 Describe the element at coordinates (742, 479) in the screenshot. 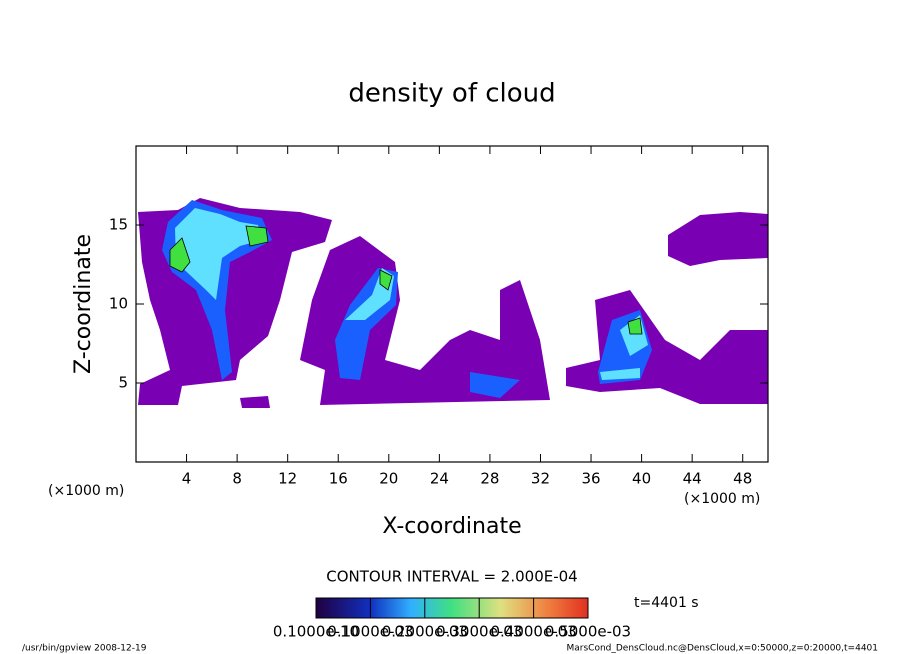

I see `x-tick-label: 48` at that location.